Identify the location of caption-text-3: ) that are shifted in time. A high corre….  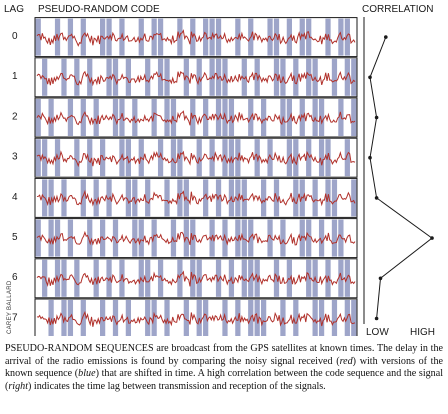
(224, 380).